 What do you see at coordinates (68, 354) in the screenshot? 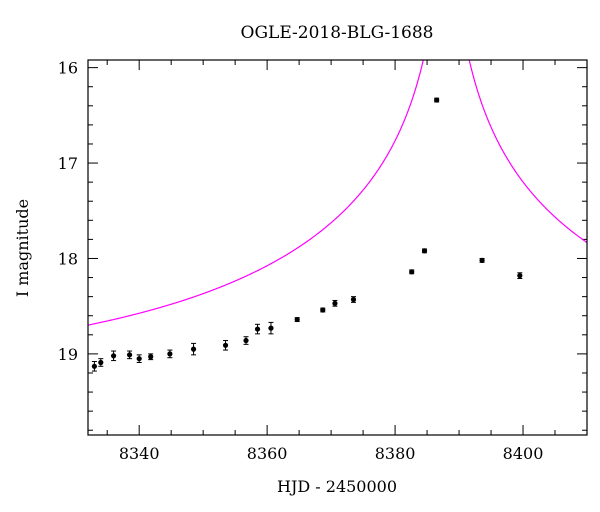
I see `y-tick-label: 19` at bounding box center [68, 354].